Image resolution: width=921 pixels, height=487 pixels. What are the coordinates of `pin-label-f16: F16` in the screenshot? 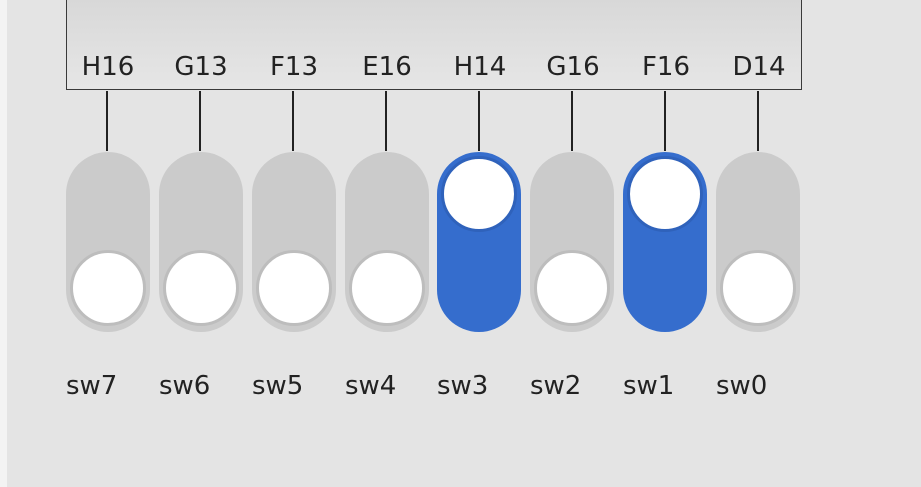 It's located at (666, 67).